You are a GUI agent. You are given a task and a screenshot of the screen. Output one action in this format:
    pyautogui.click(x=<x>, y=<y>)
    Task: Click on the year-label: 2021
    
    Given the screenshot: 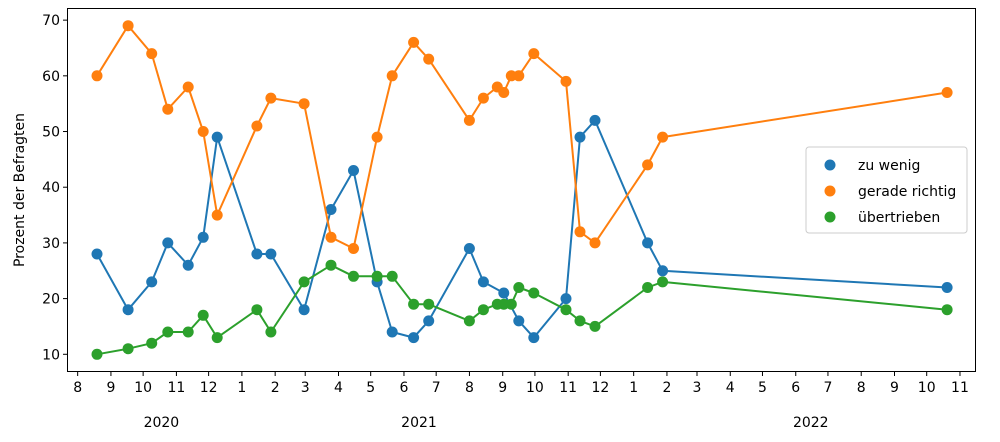 What is the action you would take?
    pyautogui.click(x=419, y=423)
    